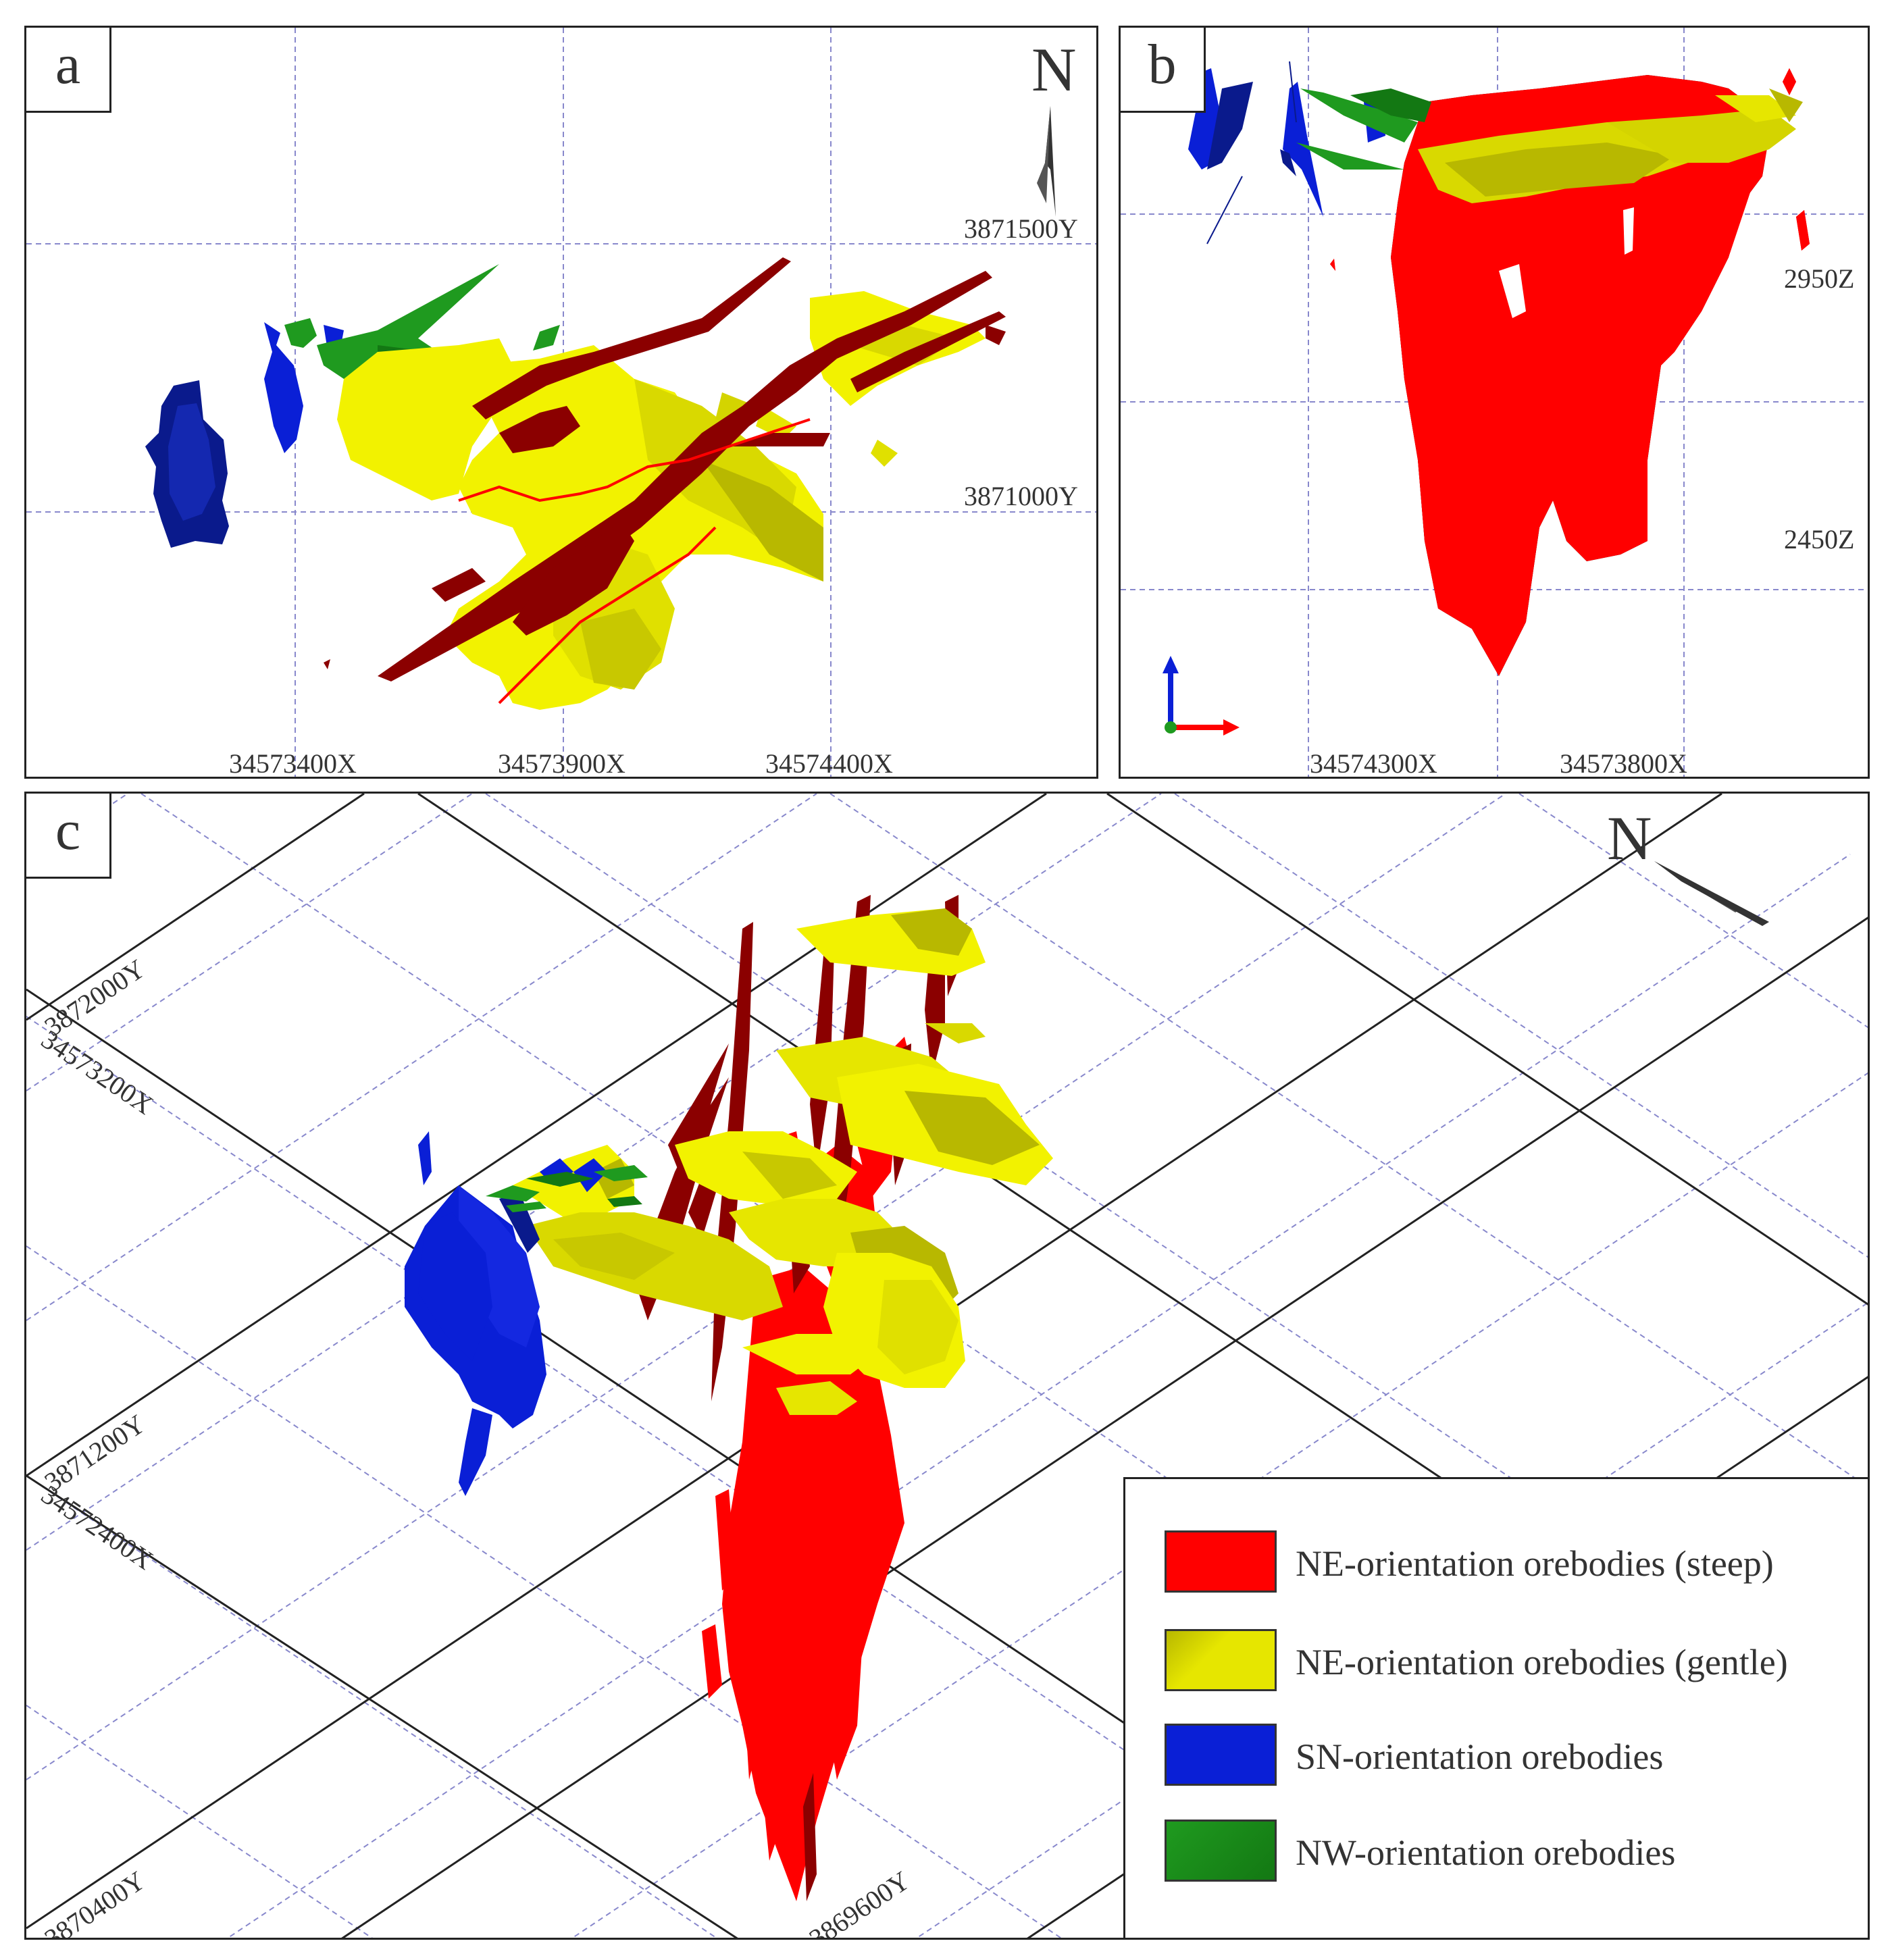  What do you see at coordinates (1819, 539) in the screenshot?
I see `z-label-2450: 2450Z` at bounding box center [1819, 539].